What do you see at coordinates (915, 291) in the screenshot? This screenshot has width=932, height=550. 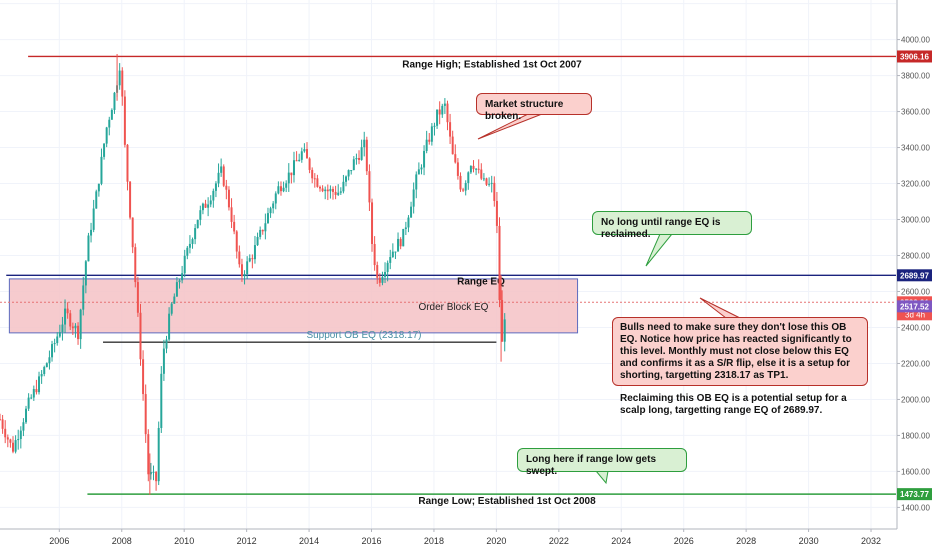 I see `price-tick-label: 2600.00` at bounding box center [915, 291].